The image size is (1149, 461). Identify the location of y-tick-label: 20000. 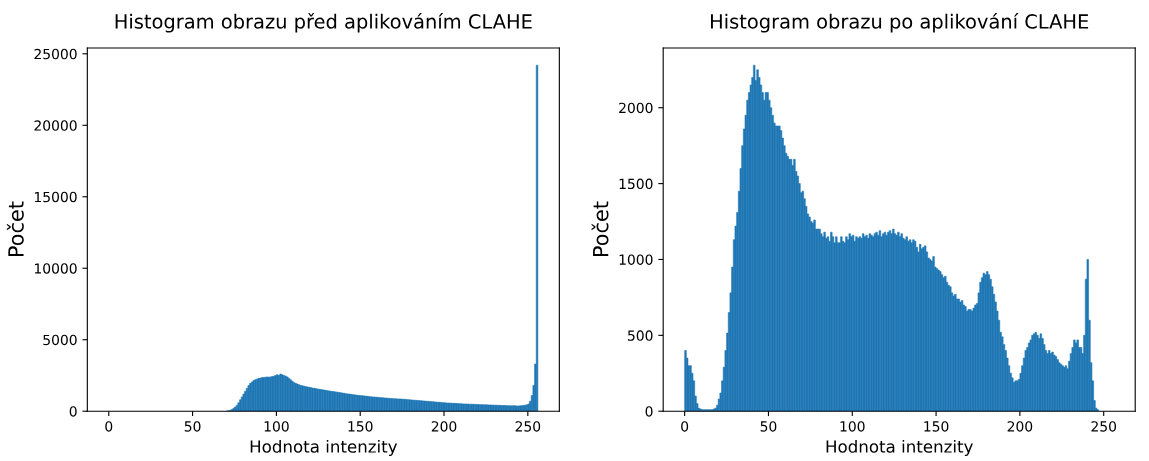
(55, 125).